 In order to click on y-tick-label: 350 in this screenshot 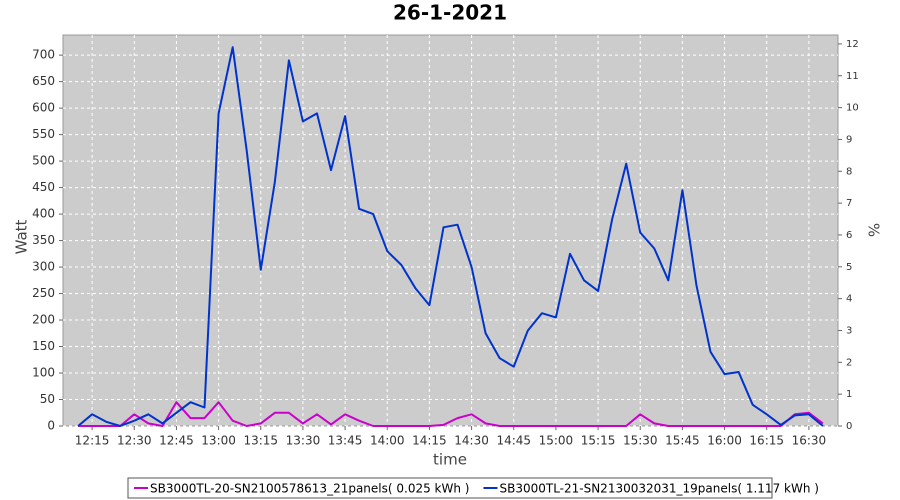, I will do `click(43, 240)`.